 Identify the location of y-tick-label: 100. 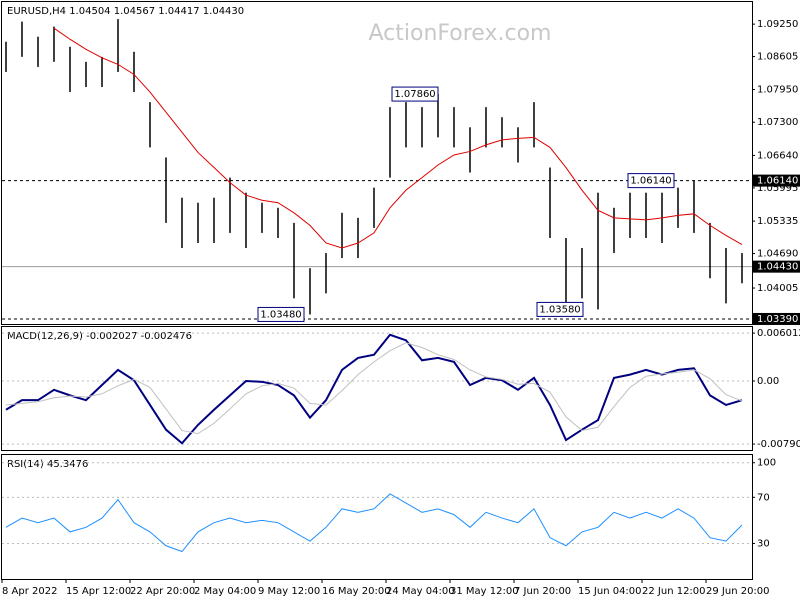
(766, 463).